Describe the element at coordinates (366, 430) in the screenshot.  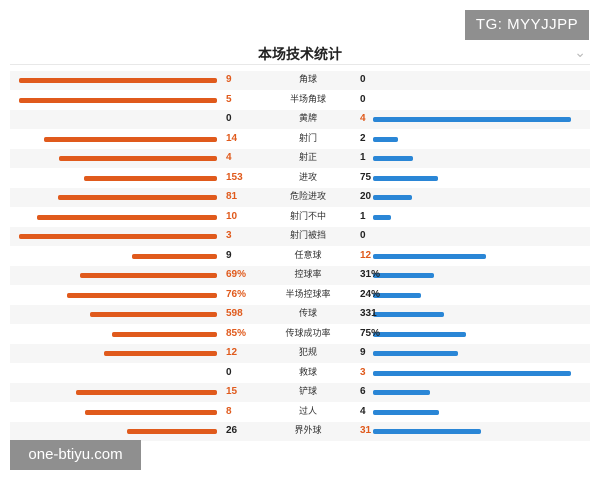
I see `away-value: 31` at that location.